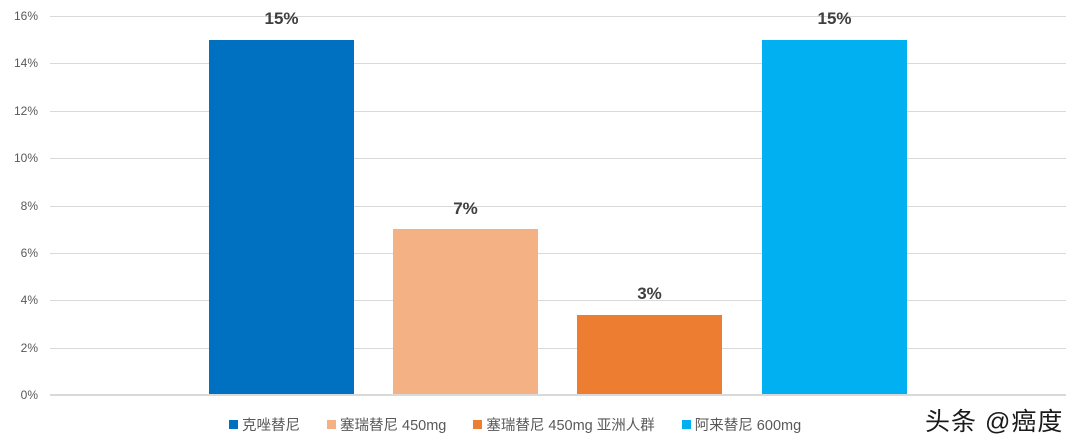 This screenshot has height=447, width=1080. What do you see at coordinates (465, 208) in the screenshot?
I see `data-label-ceritinib-450: 7%` at bounding box center [465, 208].